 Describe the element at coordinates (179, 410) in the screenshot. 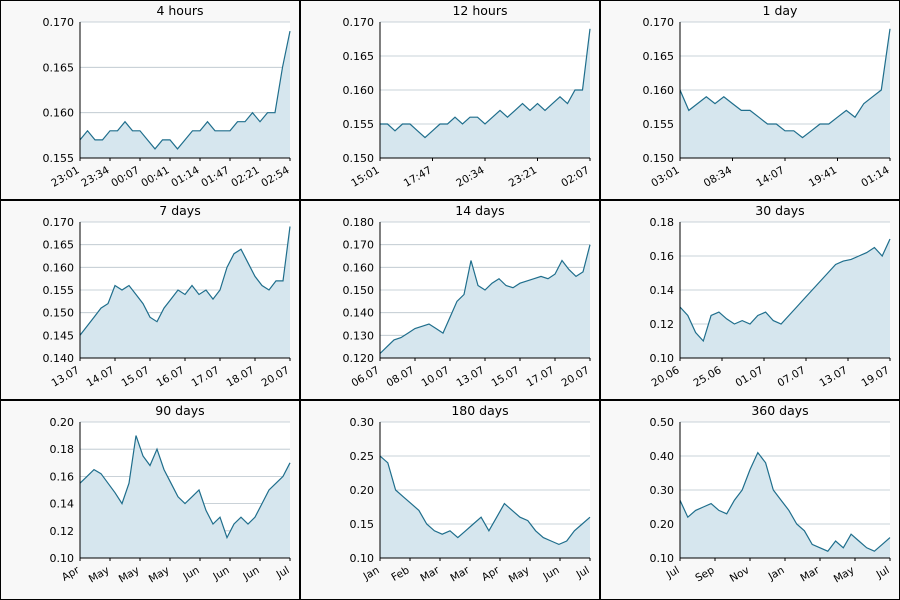

I see `chart-title: 90 days` at that location.